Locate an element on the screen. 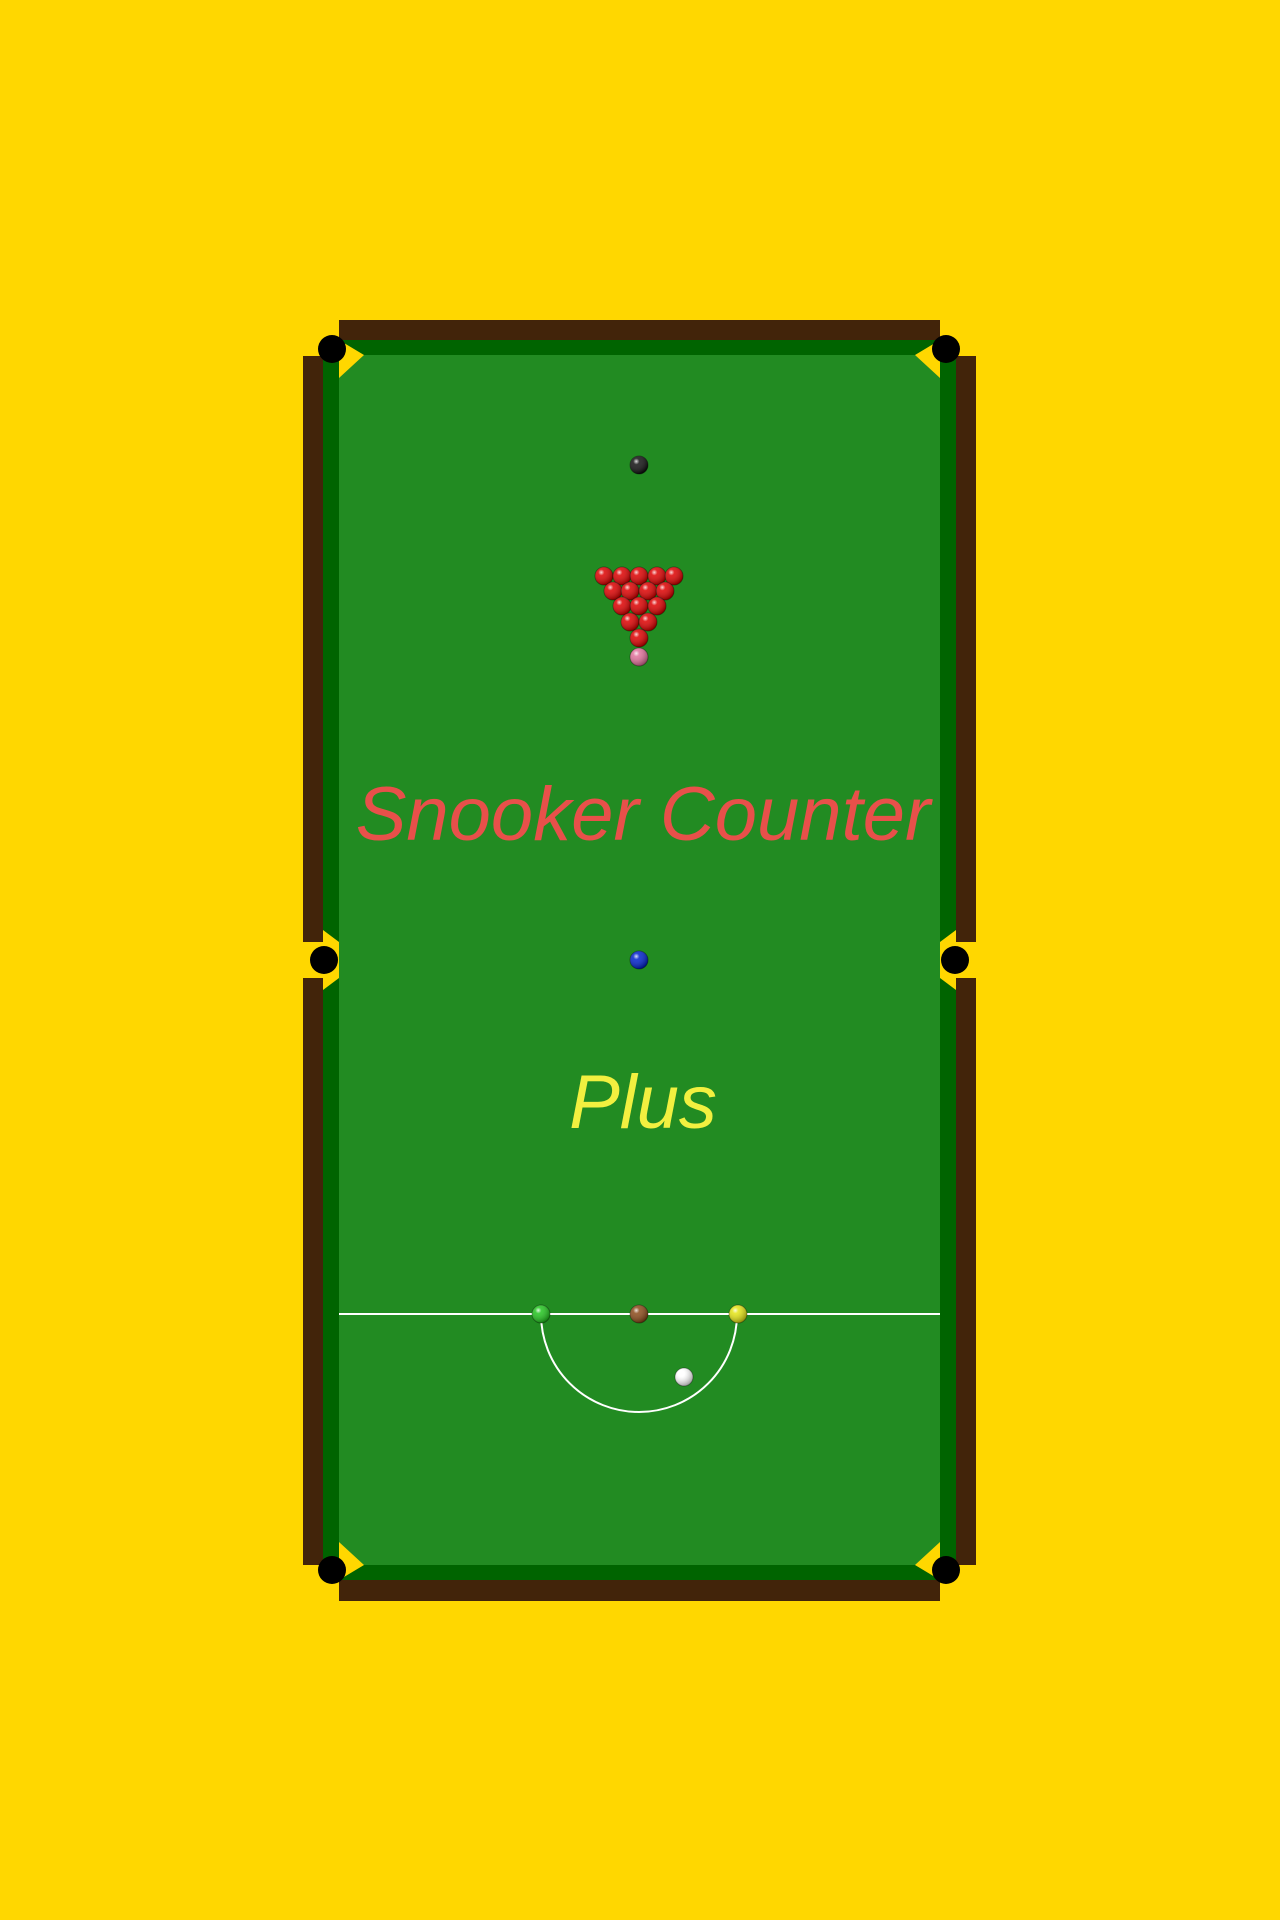 The height and width of the screenshot is (1920, 1280). pocket-bottom-right is located at coordinates (946, 1570).